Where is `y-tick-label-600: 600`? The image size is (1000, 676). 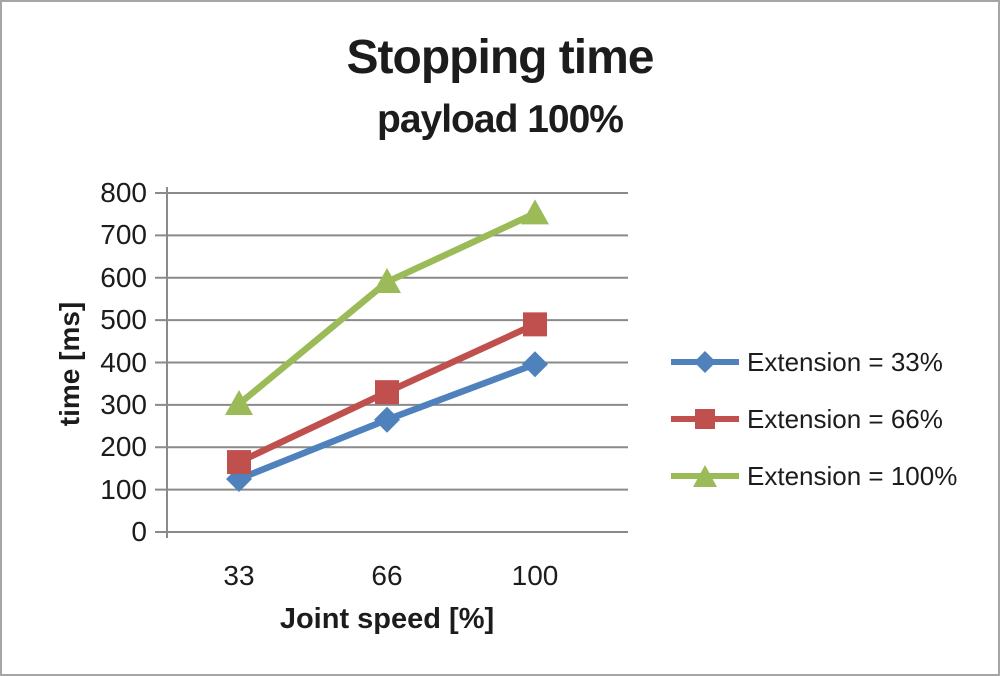 y-tick-label-600: 600 is located at coordinates (123, 277).